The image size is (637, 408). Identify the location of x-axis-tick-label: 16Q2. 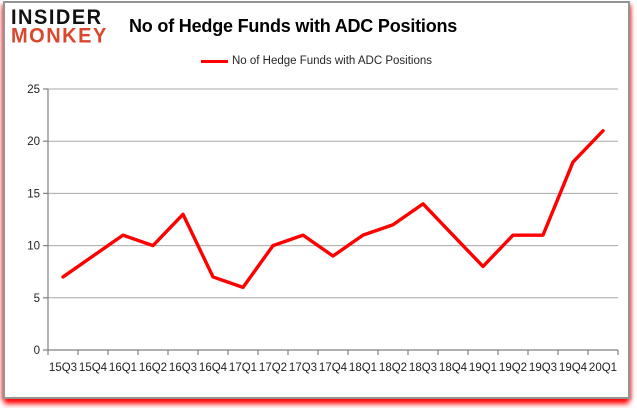
(153, 368).